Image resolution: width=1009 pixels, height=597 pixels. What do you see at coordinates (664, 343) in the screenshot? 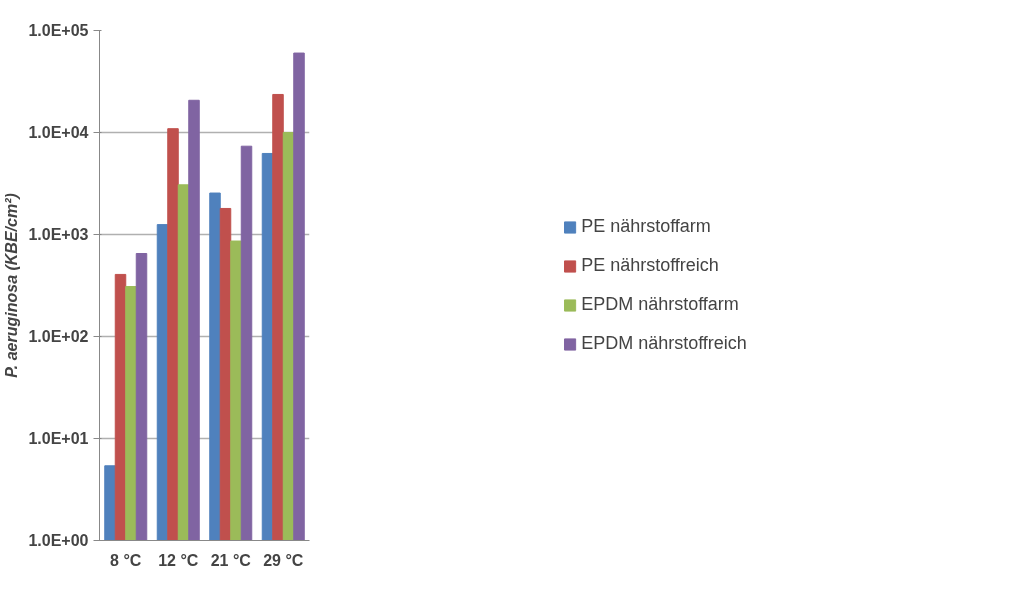
I see `legend-label: EPDM nährstoffreich` at bounding box center [664, 343].